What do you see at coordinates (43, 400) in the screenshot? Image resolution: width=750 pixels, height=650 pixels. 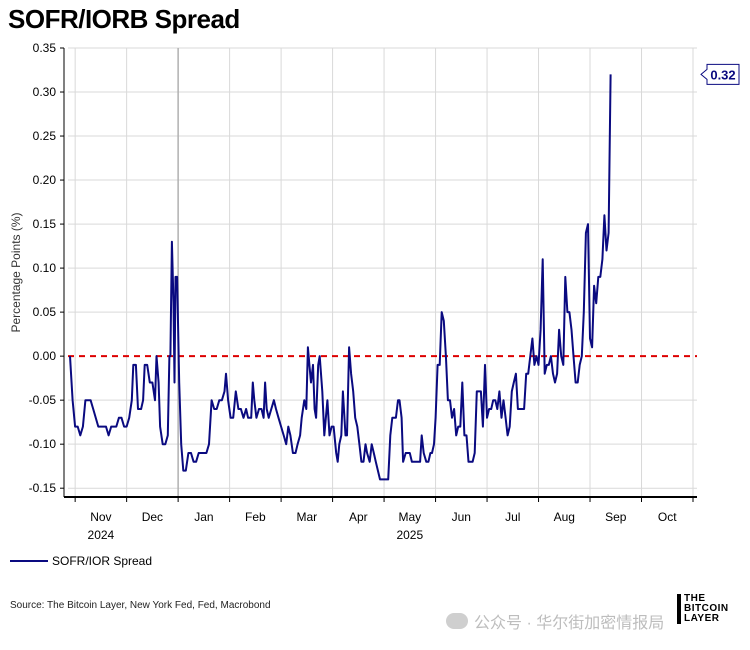 I see `y-tick-label: -0.05` at bounding box center [43, 400].